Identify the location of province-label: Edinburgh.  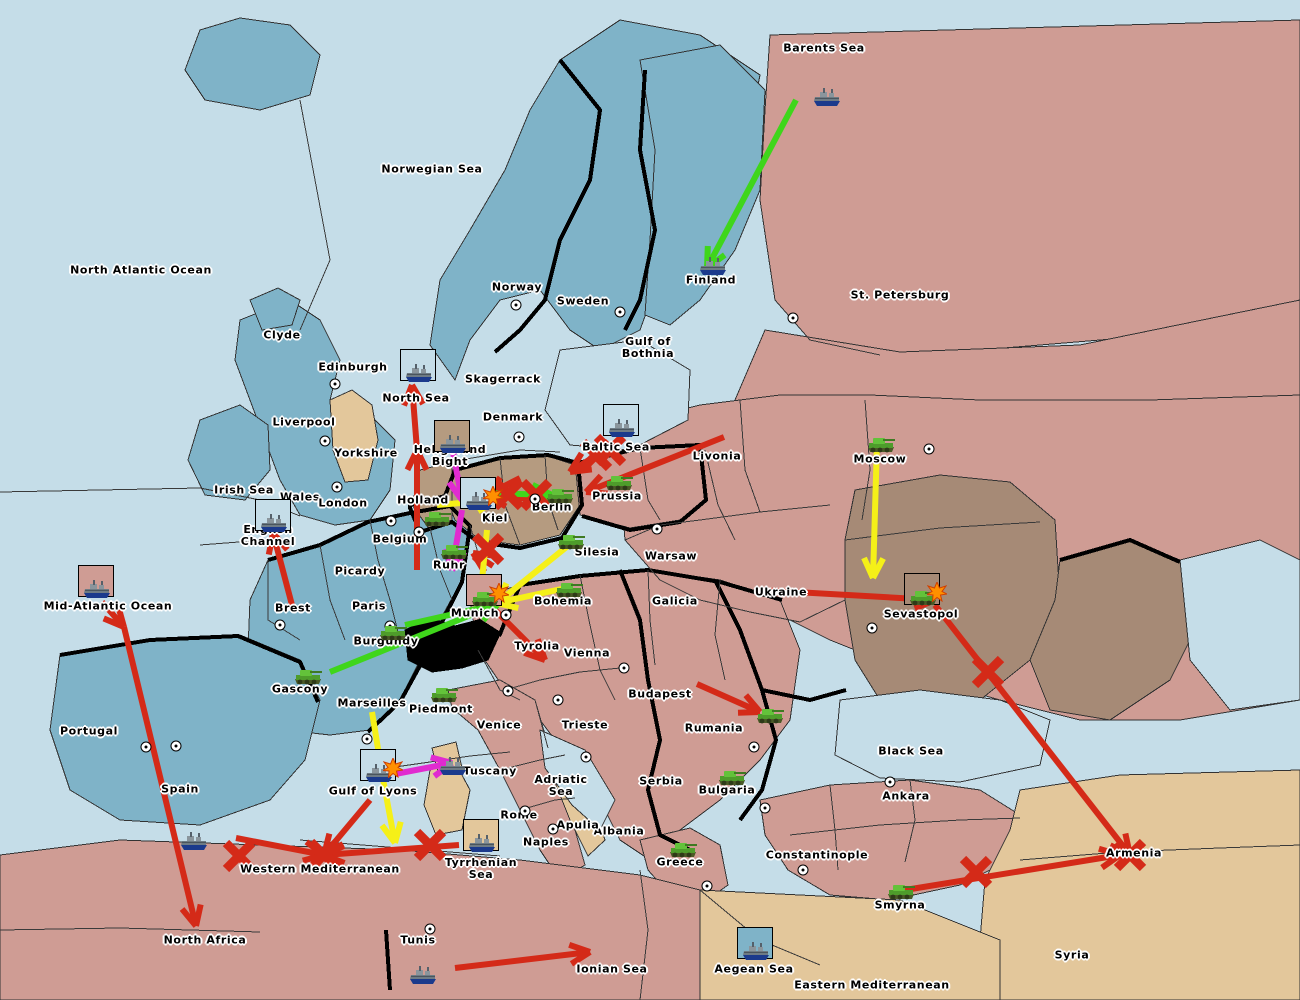
(353, 367).